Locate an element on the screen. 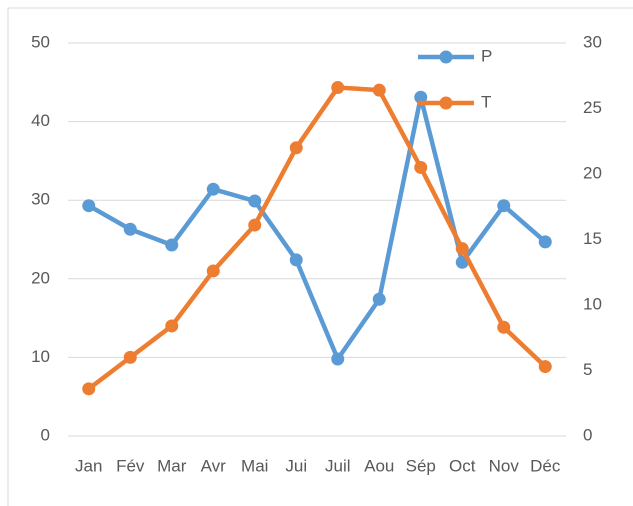 This screenshot has height=506, width=633. x-tick-label: Sép is located at coordinates (421, 465).